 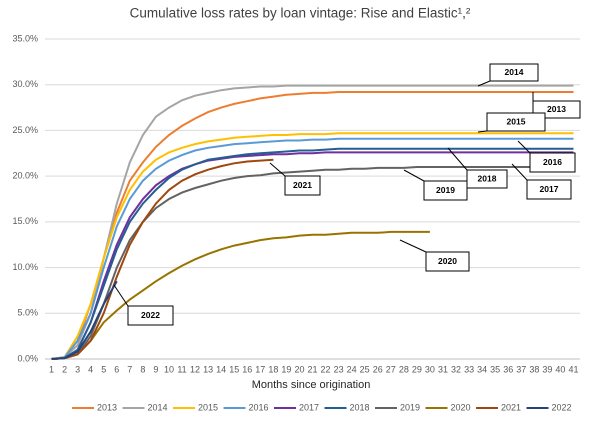 I want to click on x-tick-label: 11, so click(x=181, y=369).